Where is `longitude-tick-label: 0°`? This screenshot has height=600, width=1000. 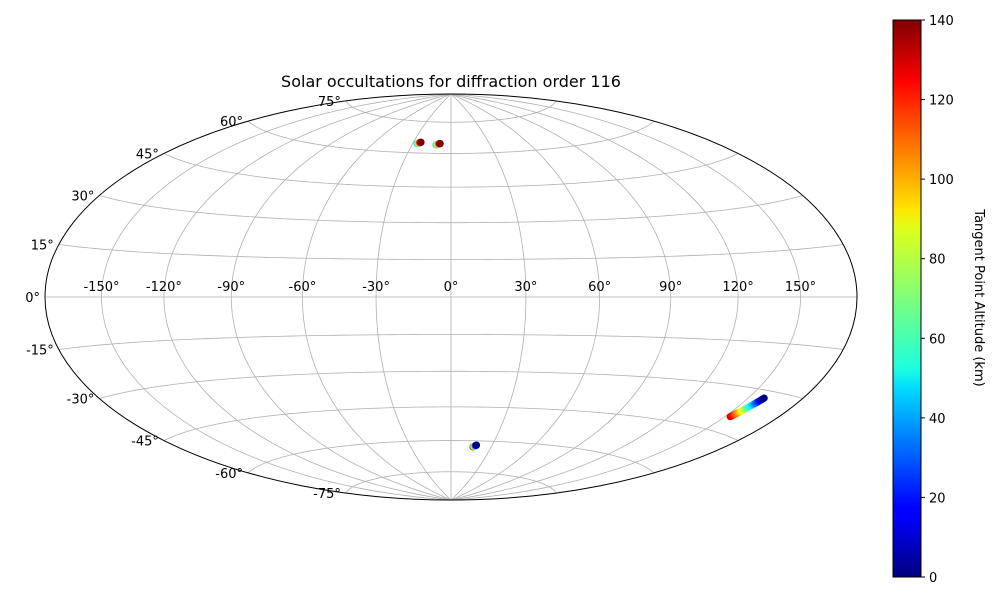 longitude-tick-label: 0° is located at coordinates (451, 287).